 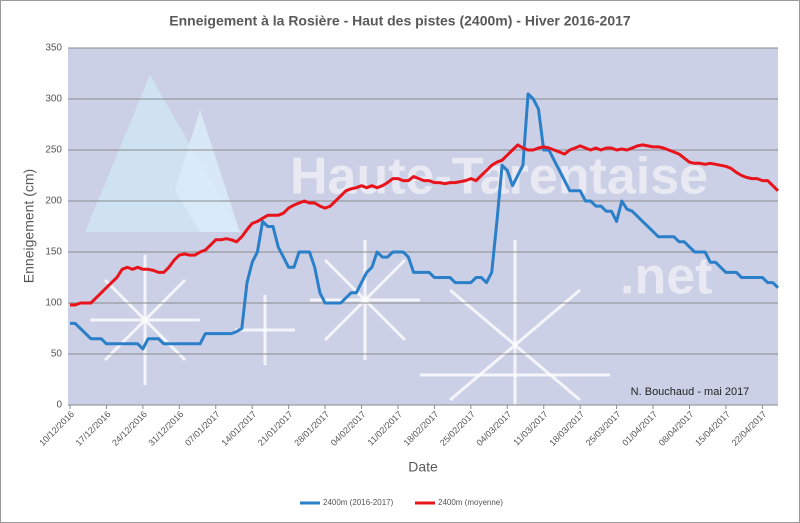 I want to click on y-tick-label: 300, so click(x=53, y=99).